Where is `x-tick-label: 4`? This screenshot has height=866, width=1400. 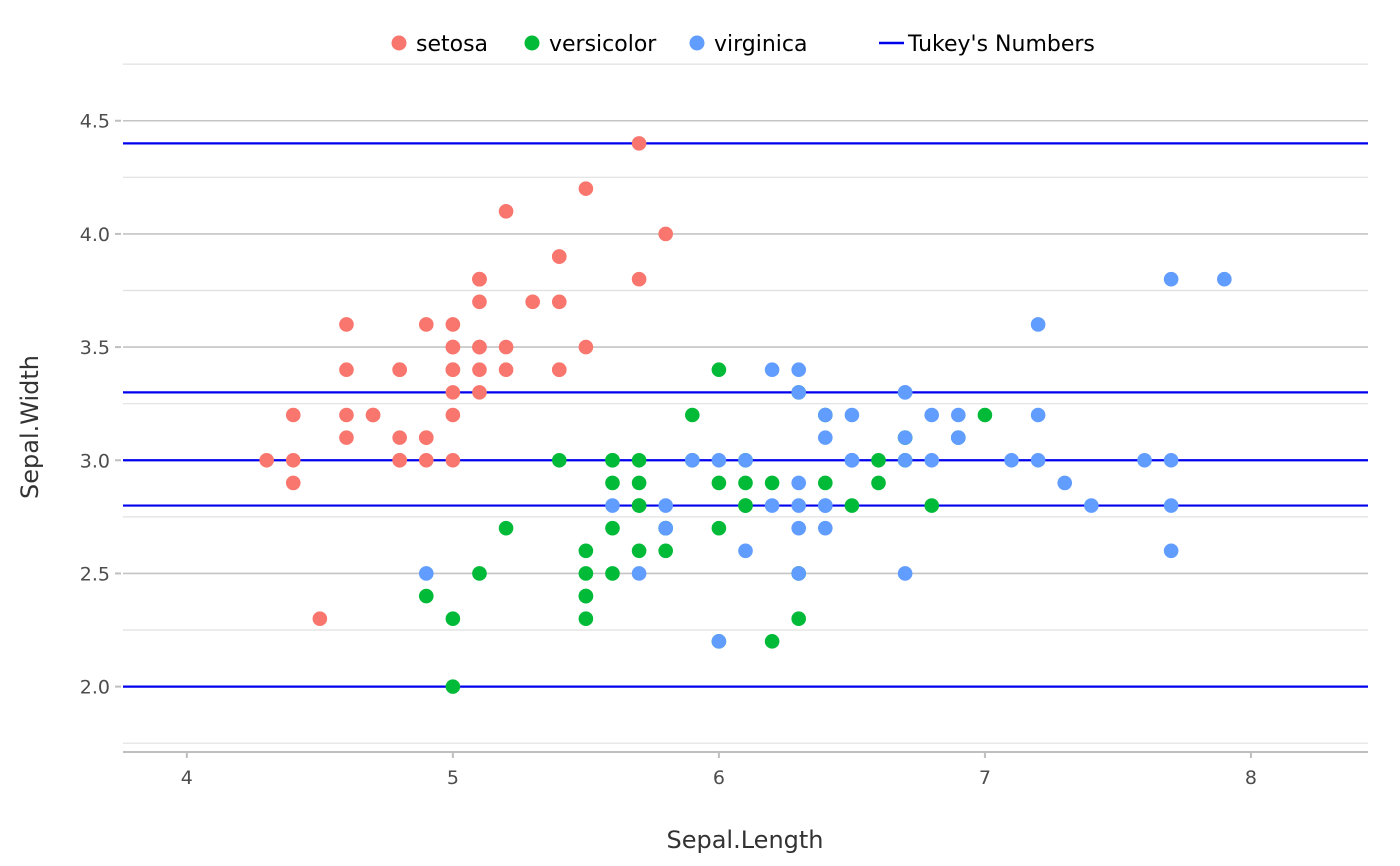
x-tick-label: 4 is located at coordinates (187, 778).